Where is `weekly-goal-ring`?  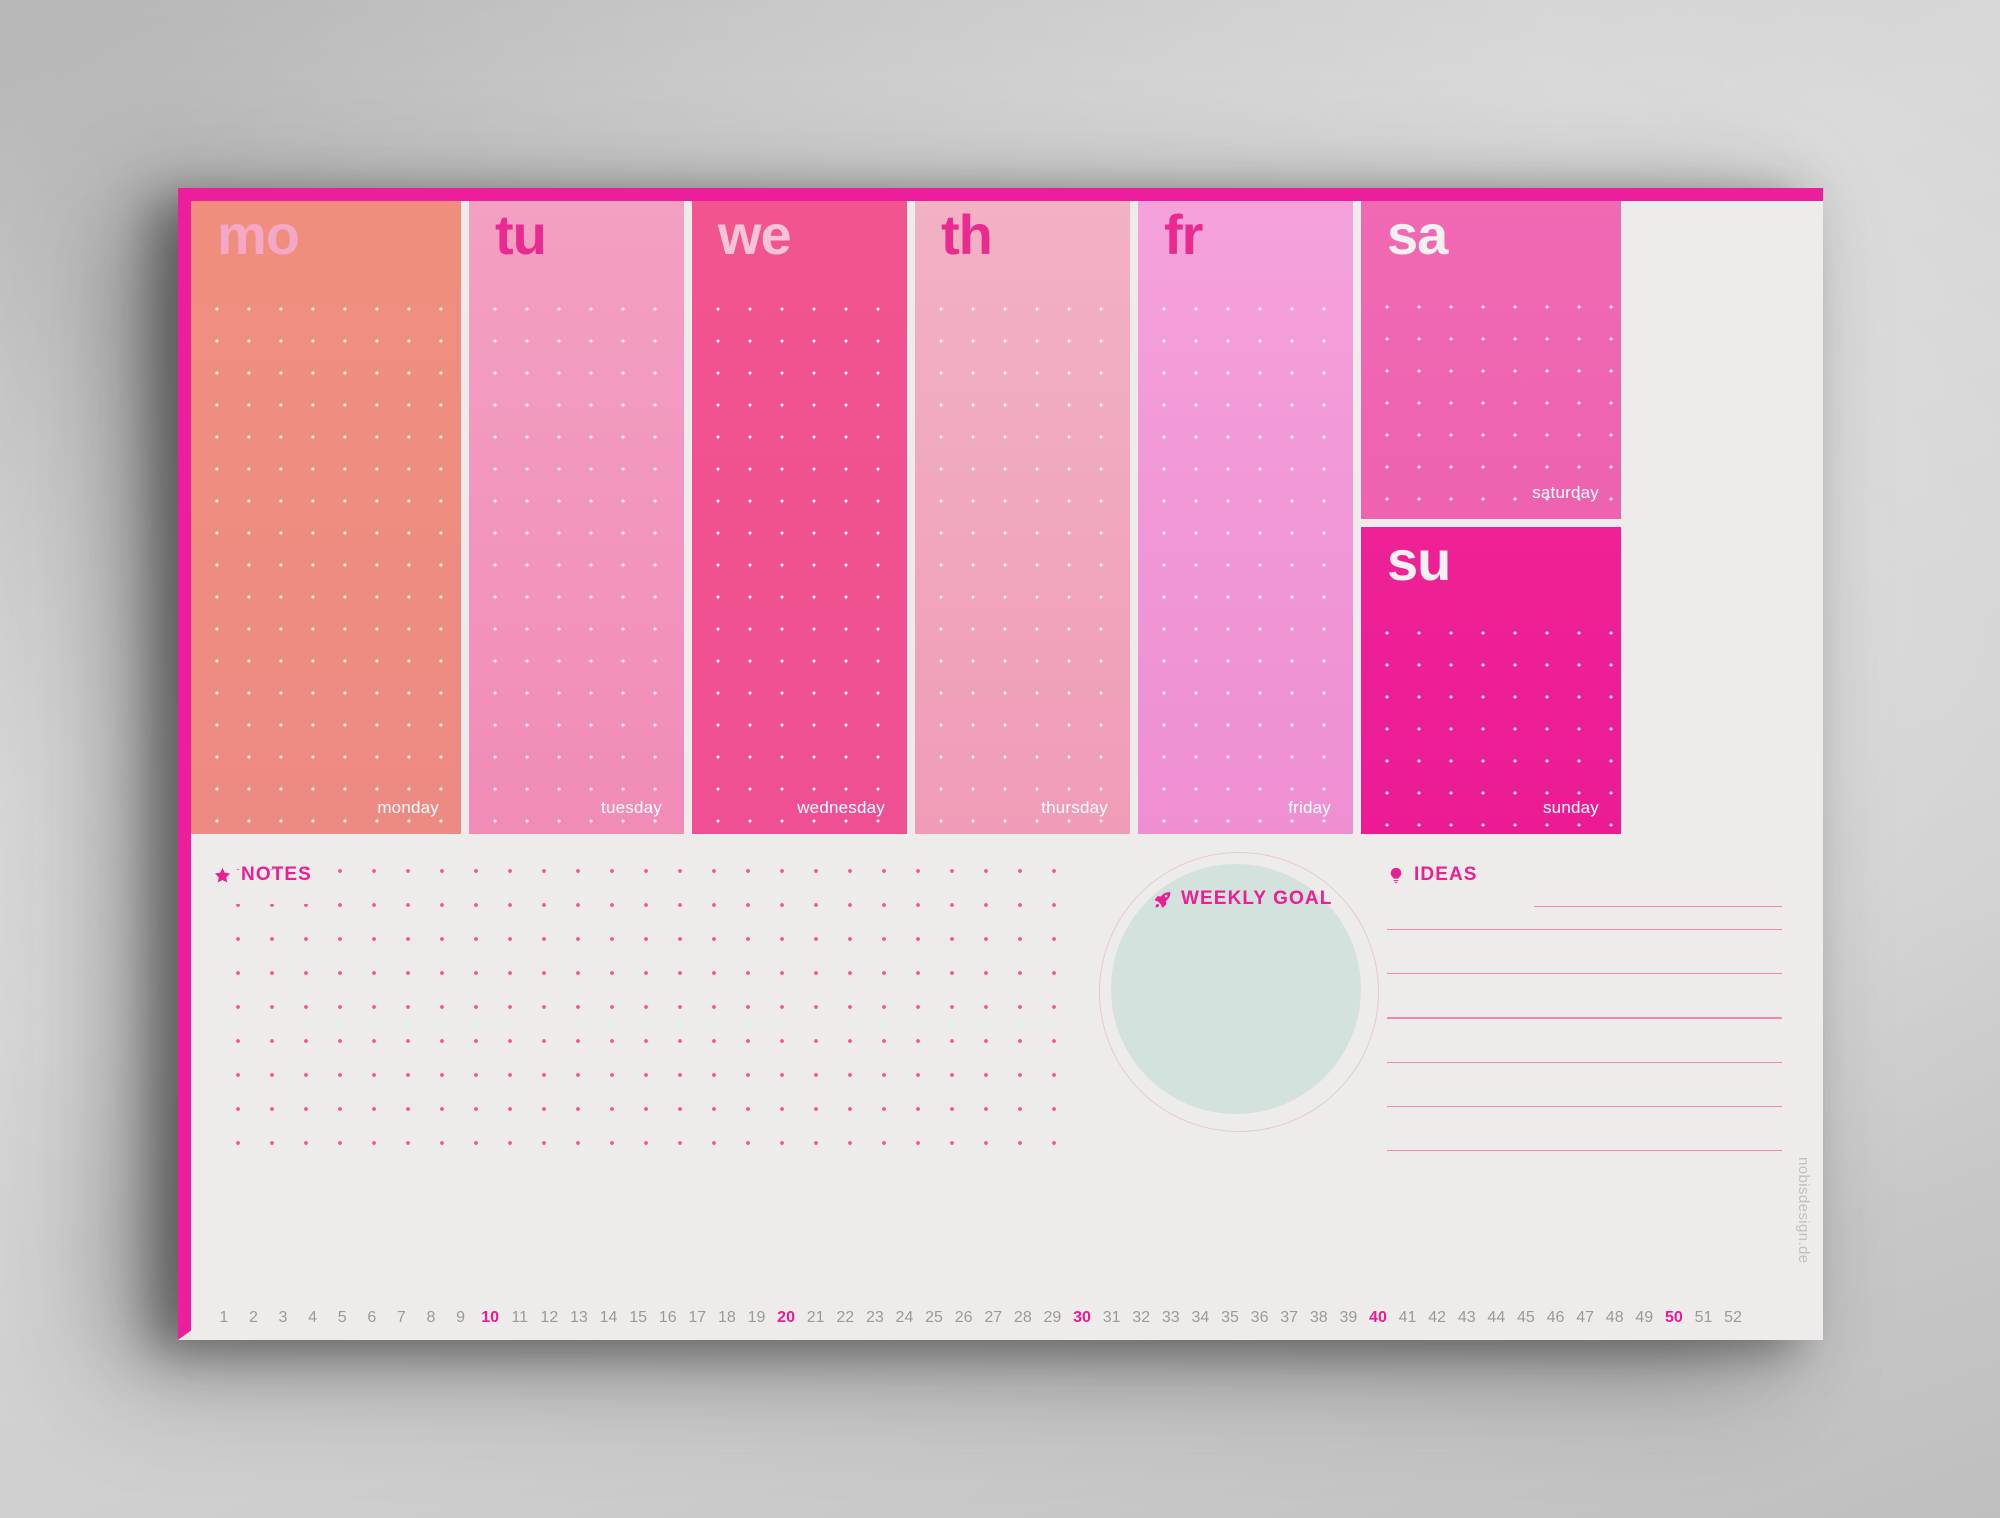 weekly-goal-ring is located at coordinates (1239, 992).